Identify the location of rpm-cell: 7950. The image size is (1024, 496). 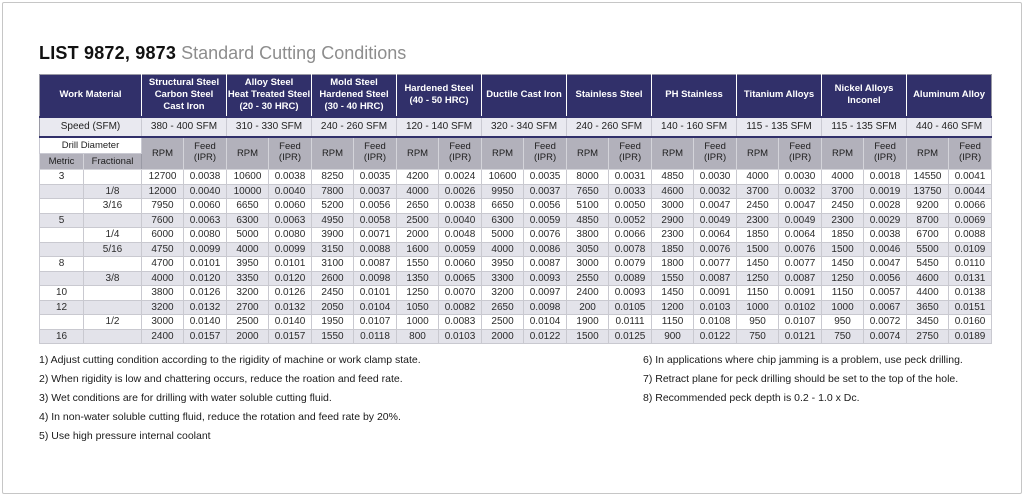
(162, 206).